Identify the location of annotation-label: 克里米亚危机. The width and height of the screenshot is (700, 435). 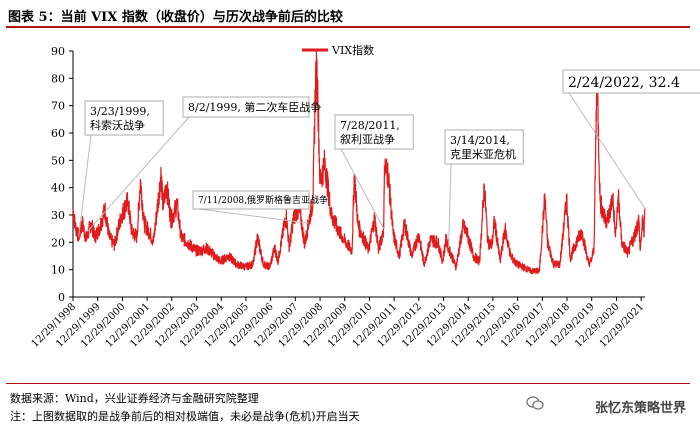
(483, 154).